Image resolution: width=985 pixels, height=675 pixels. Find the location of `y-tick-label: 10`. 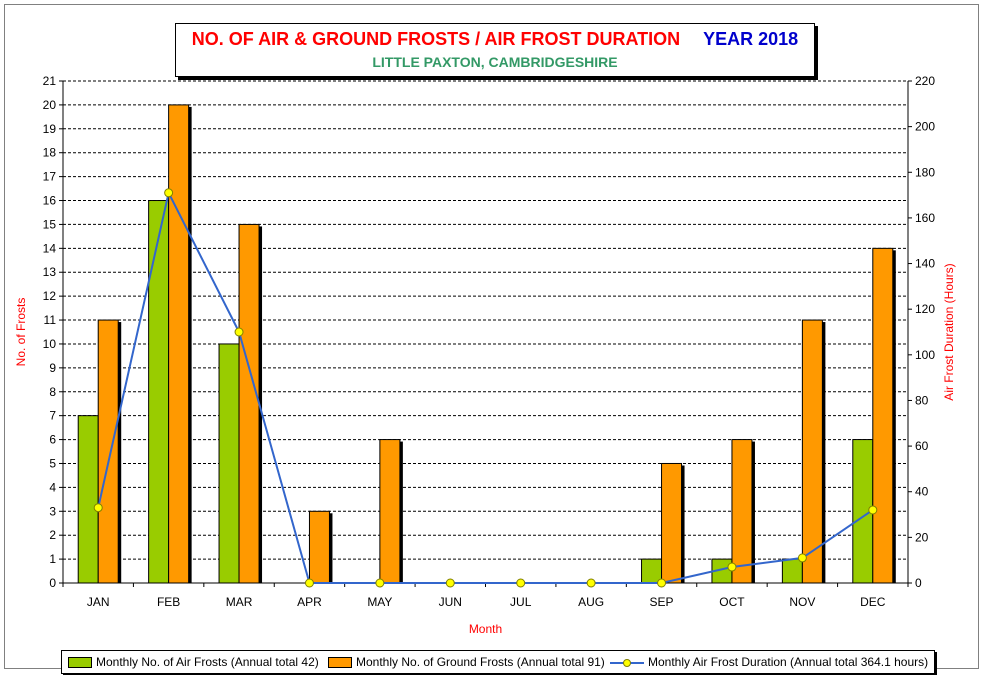

y-tick-label: 10 is located at coordinates (50, 344).